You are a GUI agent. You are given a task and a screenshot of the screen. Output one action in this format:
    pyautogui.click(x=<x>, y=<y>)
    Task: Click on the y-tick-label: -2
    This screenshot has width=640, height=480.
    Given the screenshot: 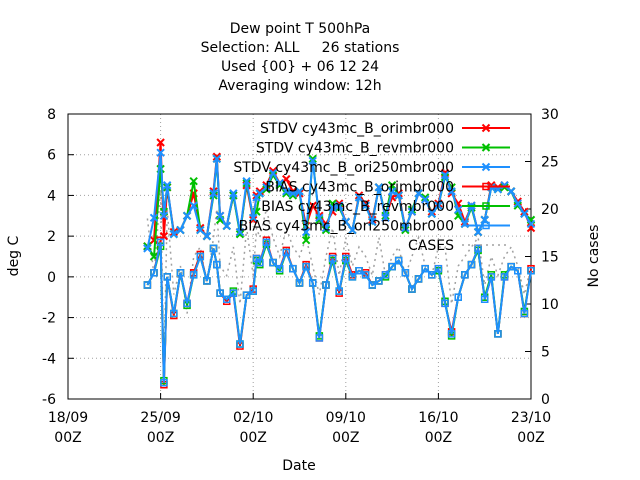 What is the action you would take?
    pyautogui.click(x=49, y=319)
    